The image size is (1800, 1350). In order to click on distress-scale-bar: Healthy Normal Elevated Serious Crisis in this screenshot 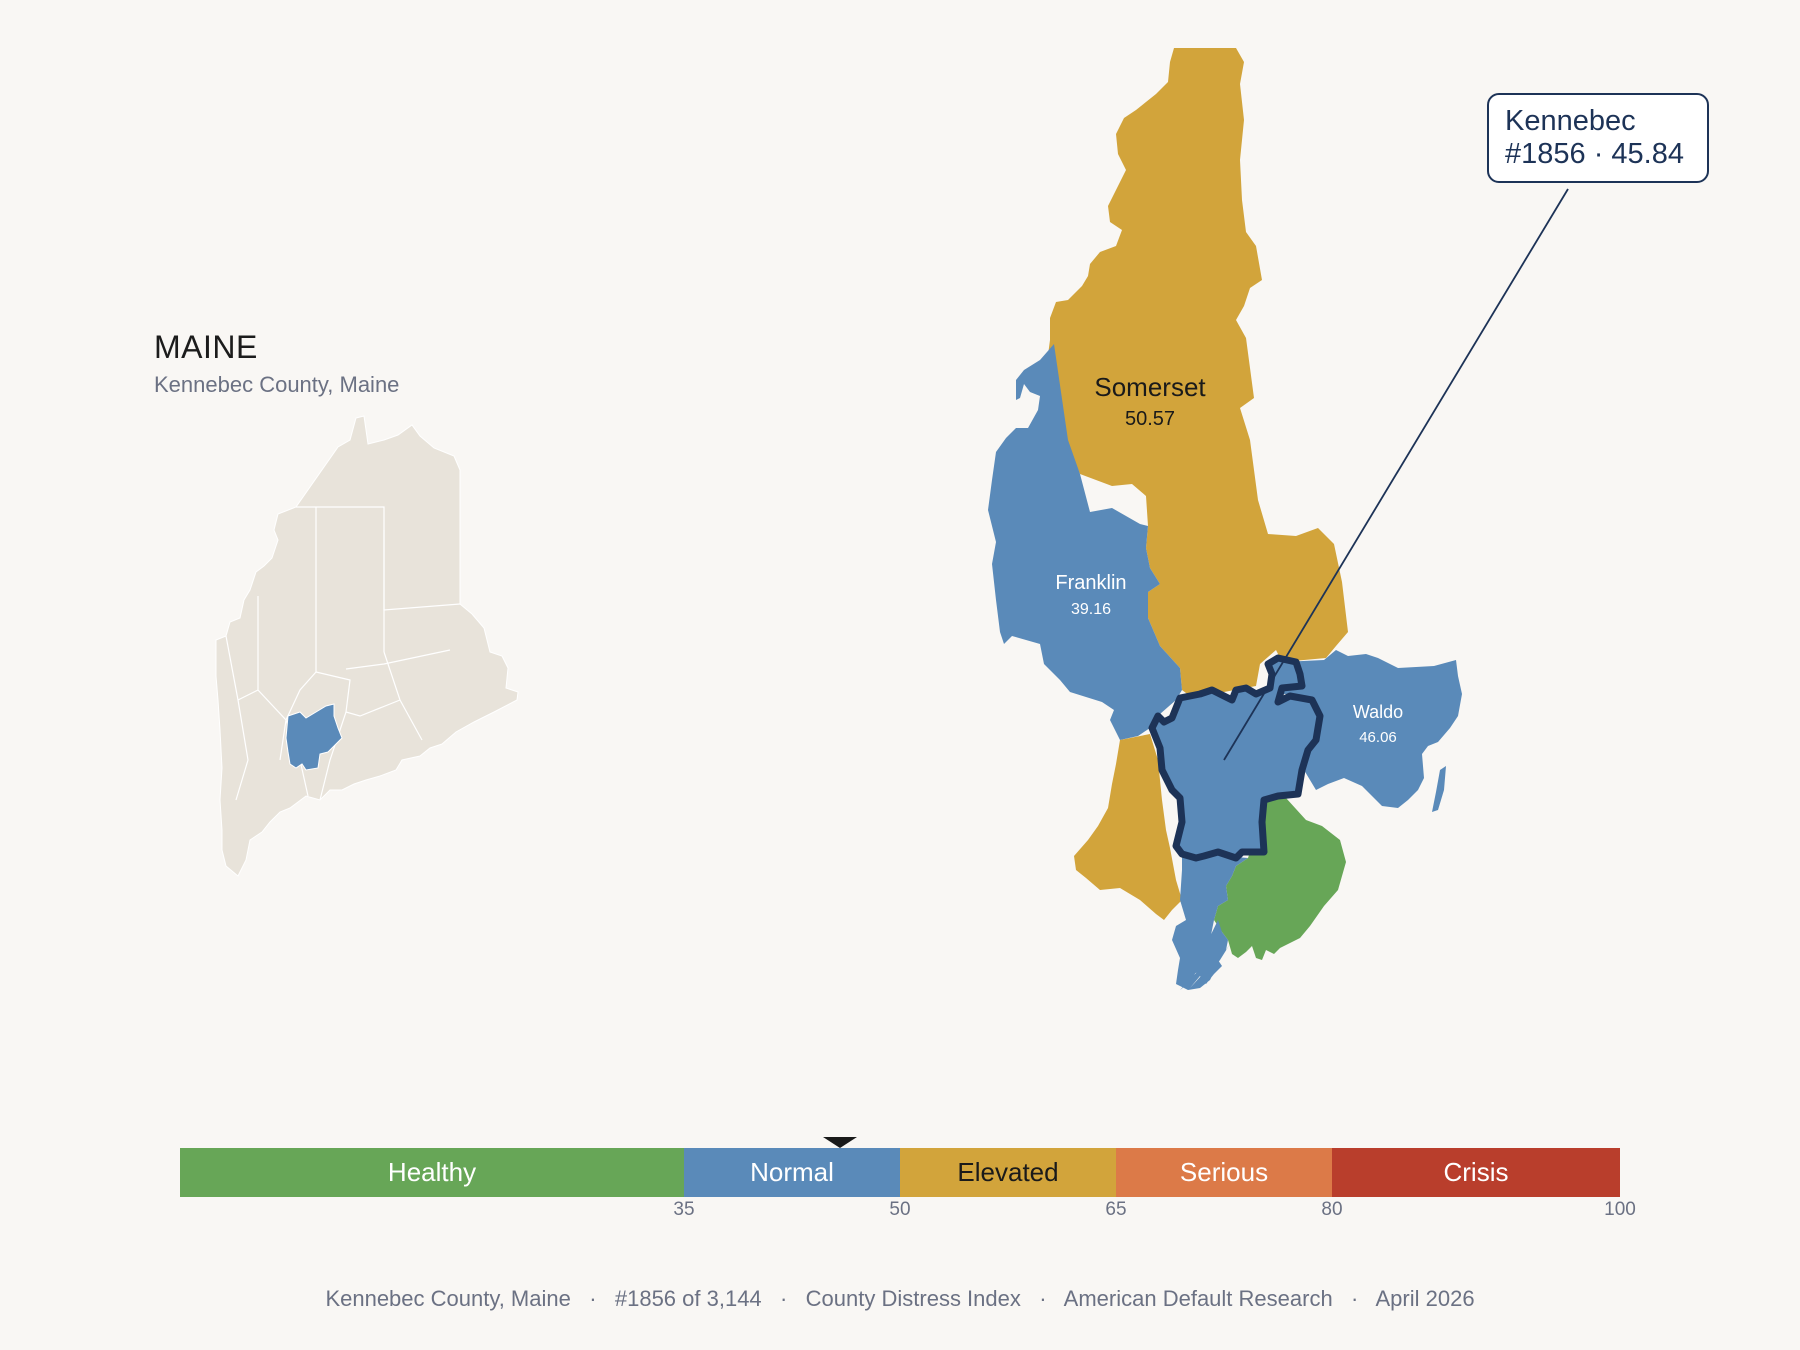, I will do `click(900, 1172)`.